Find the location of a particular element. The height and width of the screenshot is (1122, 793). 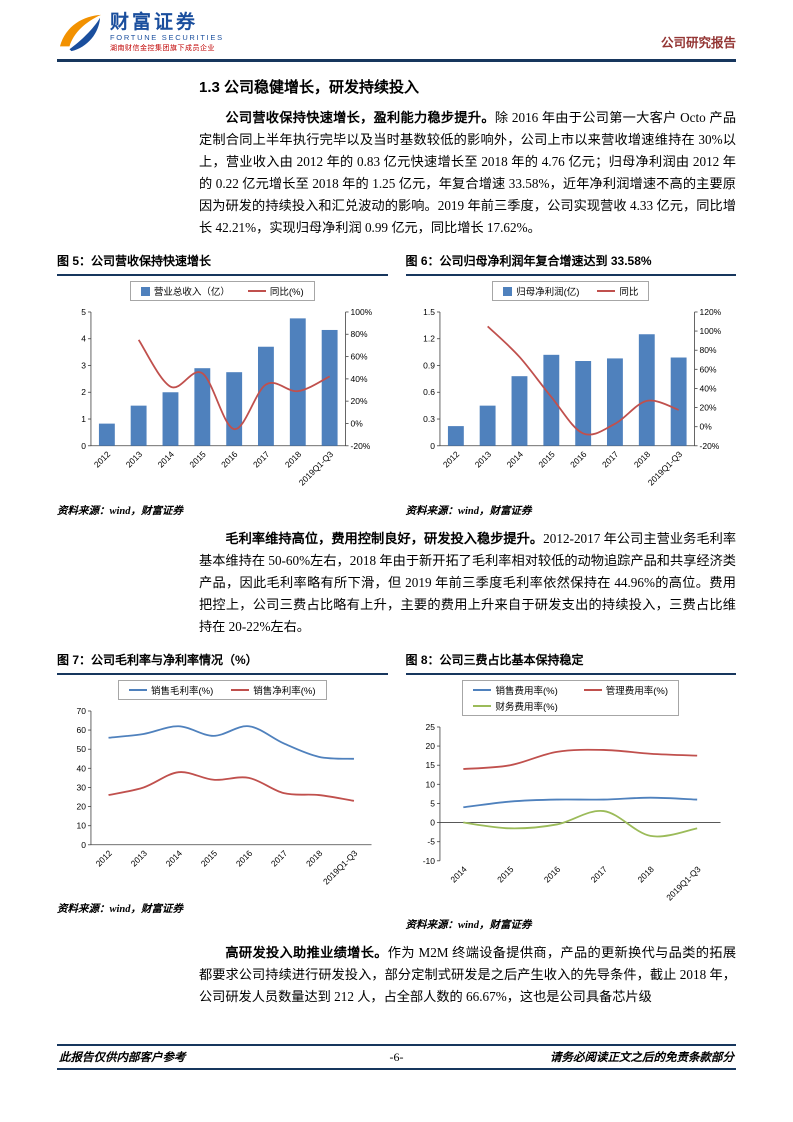

svg-text: 40% is located at coordinates (359, 379).